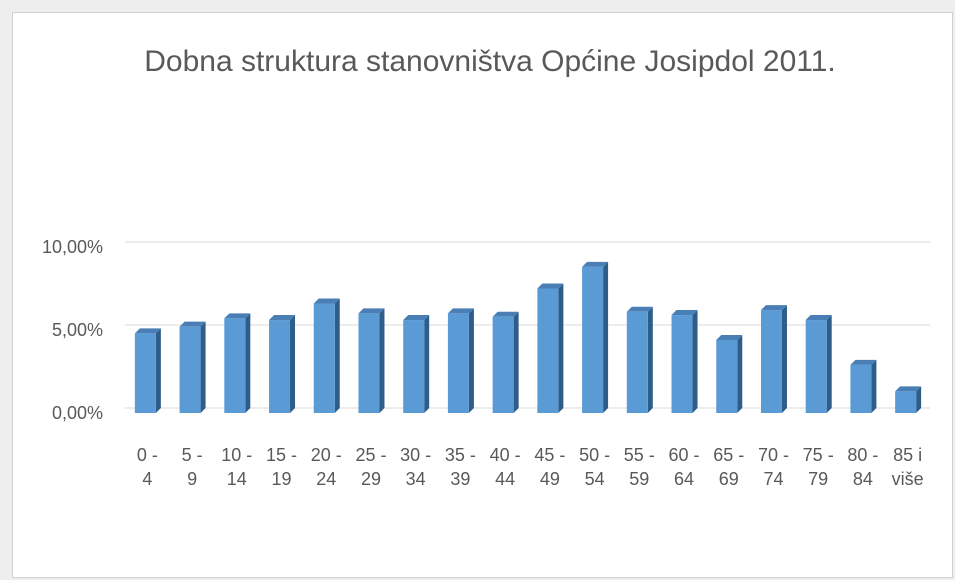 This screenshot has height=580, width=955. I want to click on x-tick-label: 45 - 49, so click(550, 467).